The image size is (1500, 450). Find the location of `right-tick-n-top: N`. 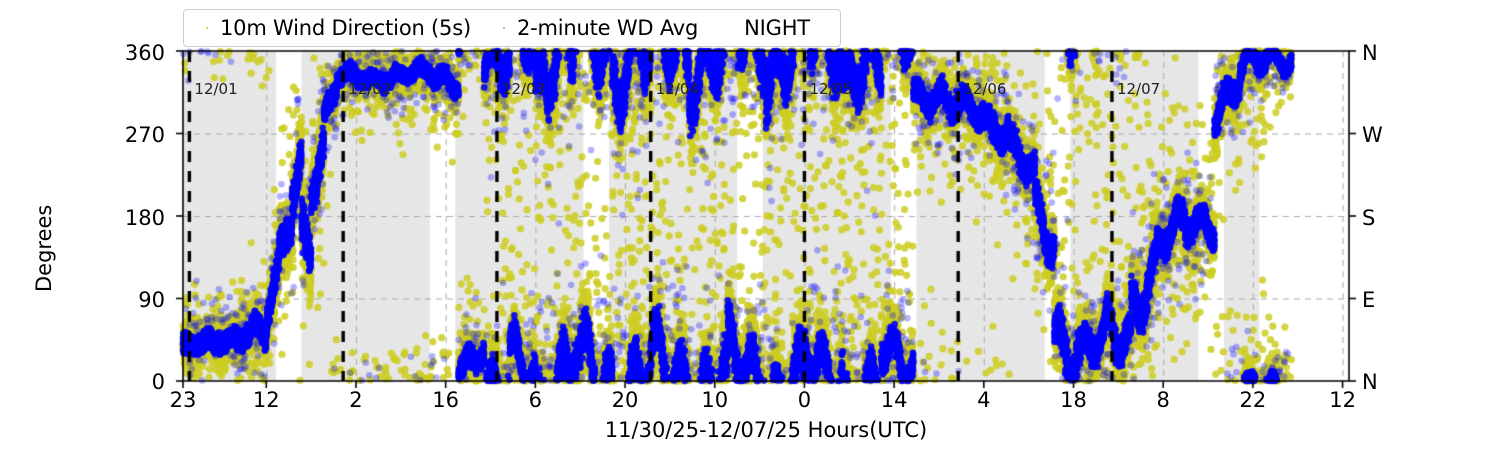

right-tick-n-top: N is located at coordinates (1370, 53).